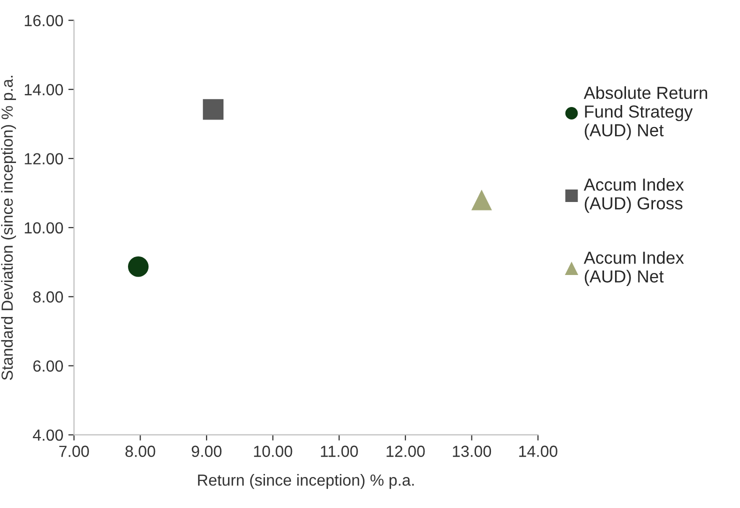  What do you see at coordinates (47, 435) in the screenshot?
I see `y-tick-label: 4.00` at bounding box center [47, 435].